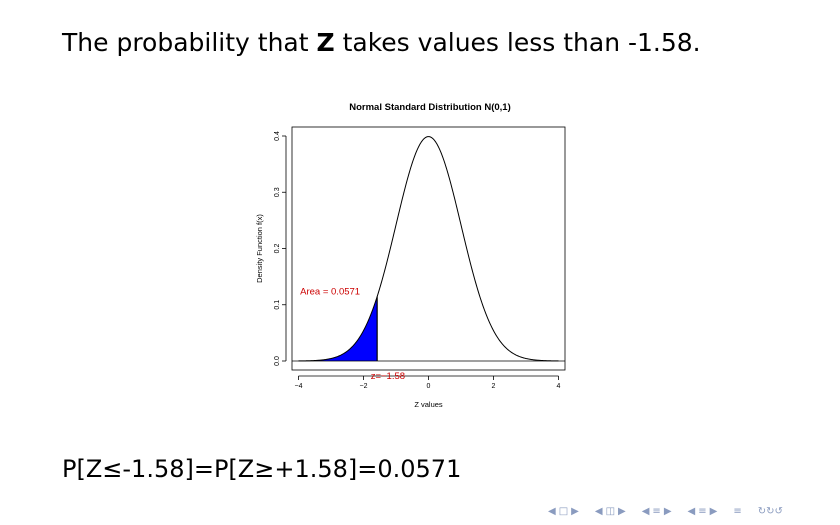  Describe the element at coordinates (563, 511) in the screenshot. I see `nav-frame-icon: □` at that location.